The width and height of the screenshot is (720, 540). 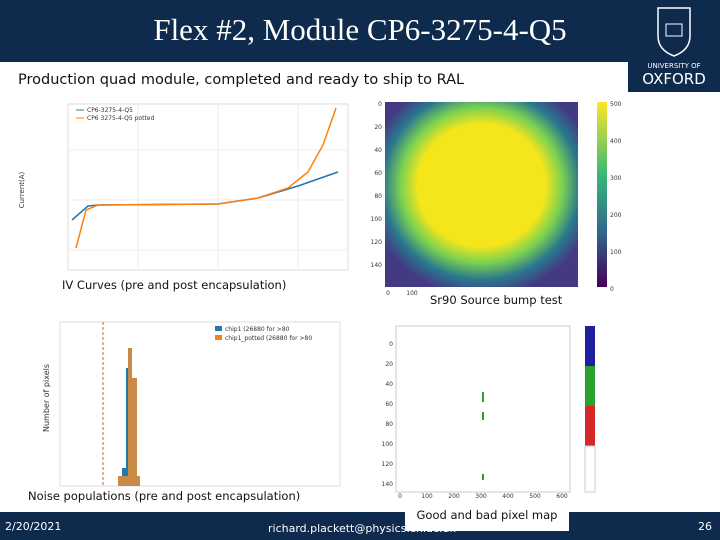 I want to click on x-tick-label: 600, so click(x=562, y=496).